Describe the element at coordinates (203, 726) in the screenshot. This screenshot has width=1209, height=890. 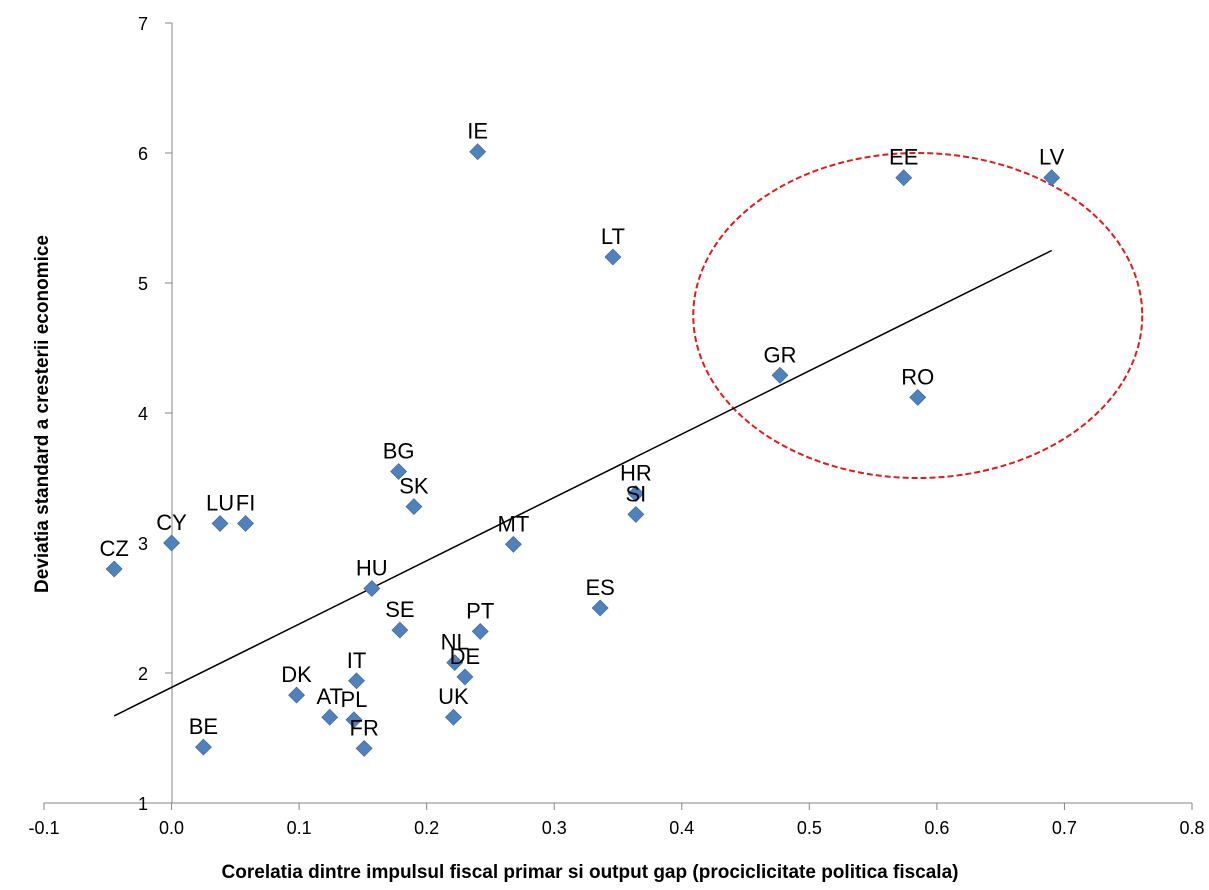
I see `point-label-be: BE` at that location.